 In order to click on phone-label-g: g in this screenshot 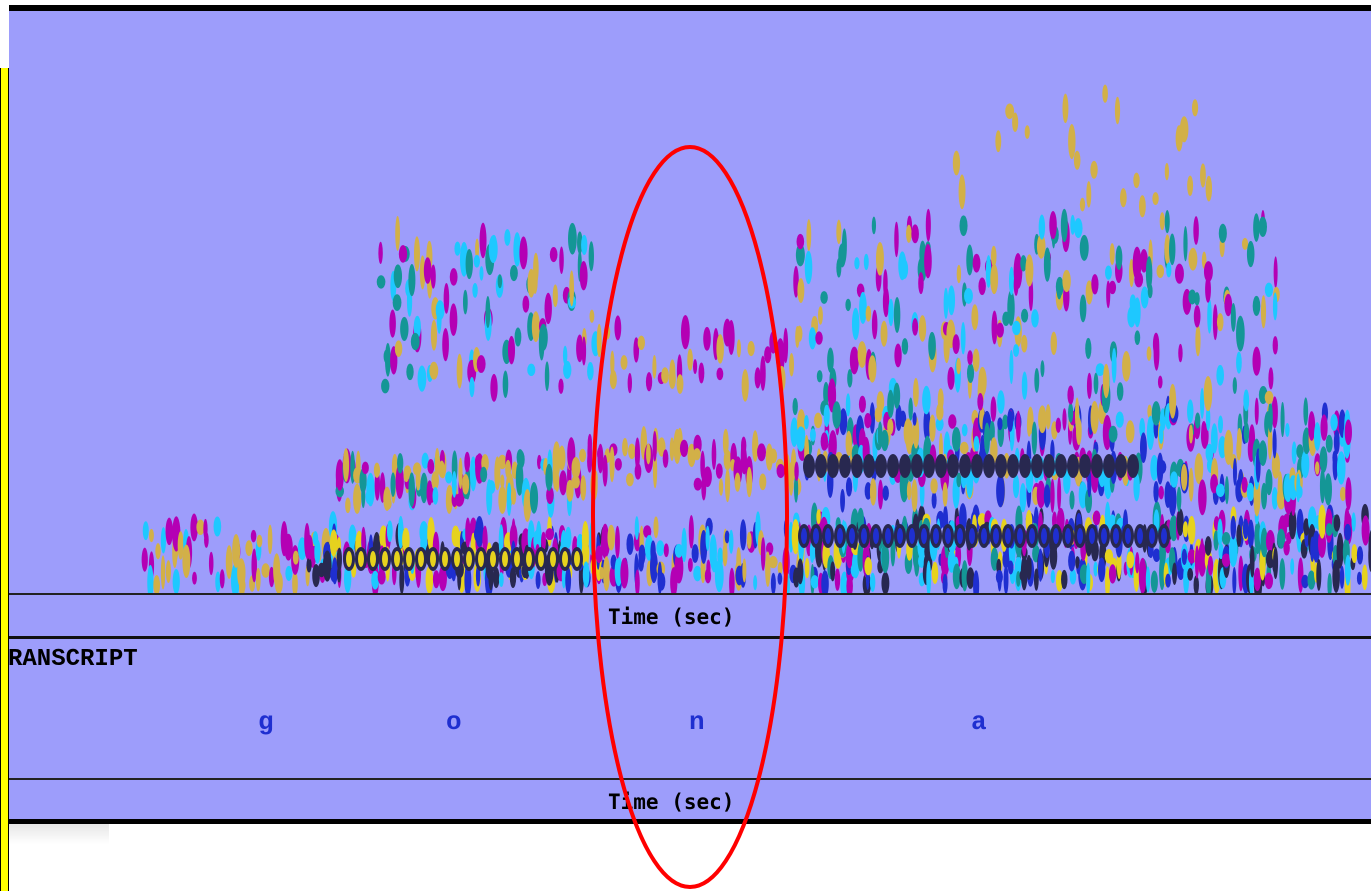, I will do `click(266, 722)`.